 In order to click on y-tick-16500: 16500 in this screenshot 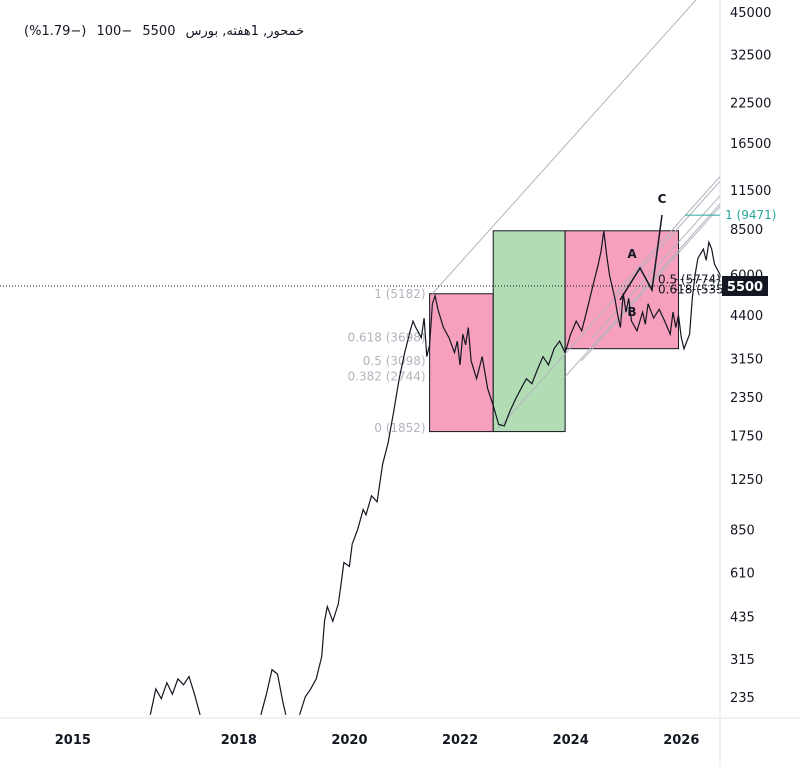, I will do `click(750, 144)`.